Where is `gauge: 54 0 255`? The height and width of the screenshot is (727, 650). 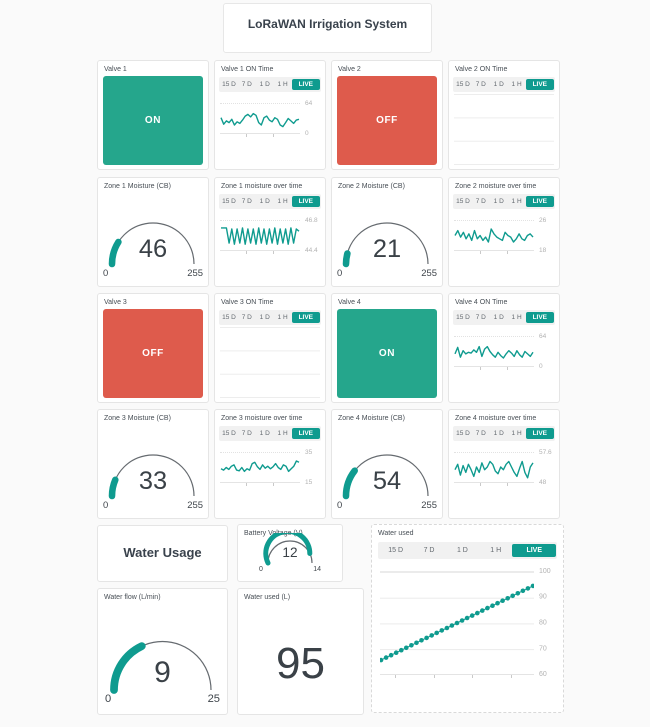
gauge: 54 0 255 is located at coordinates (387, 468).